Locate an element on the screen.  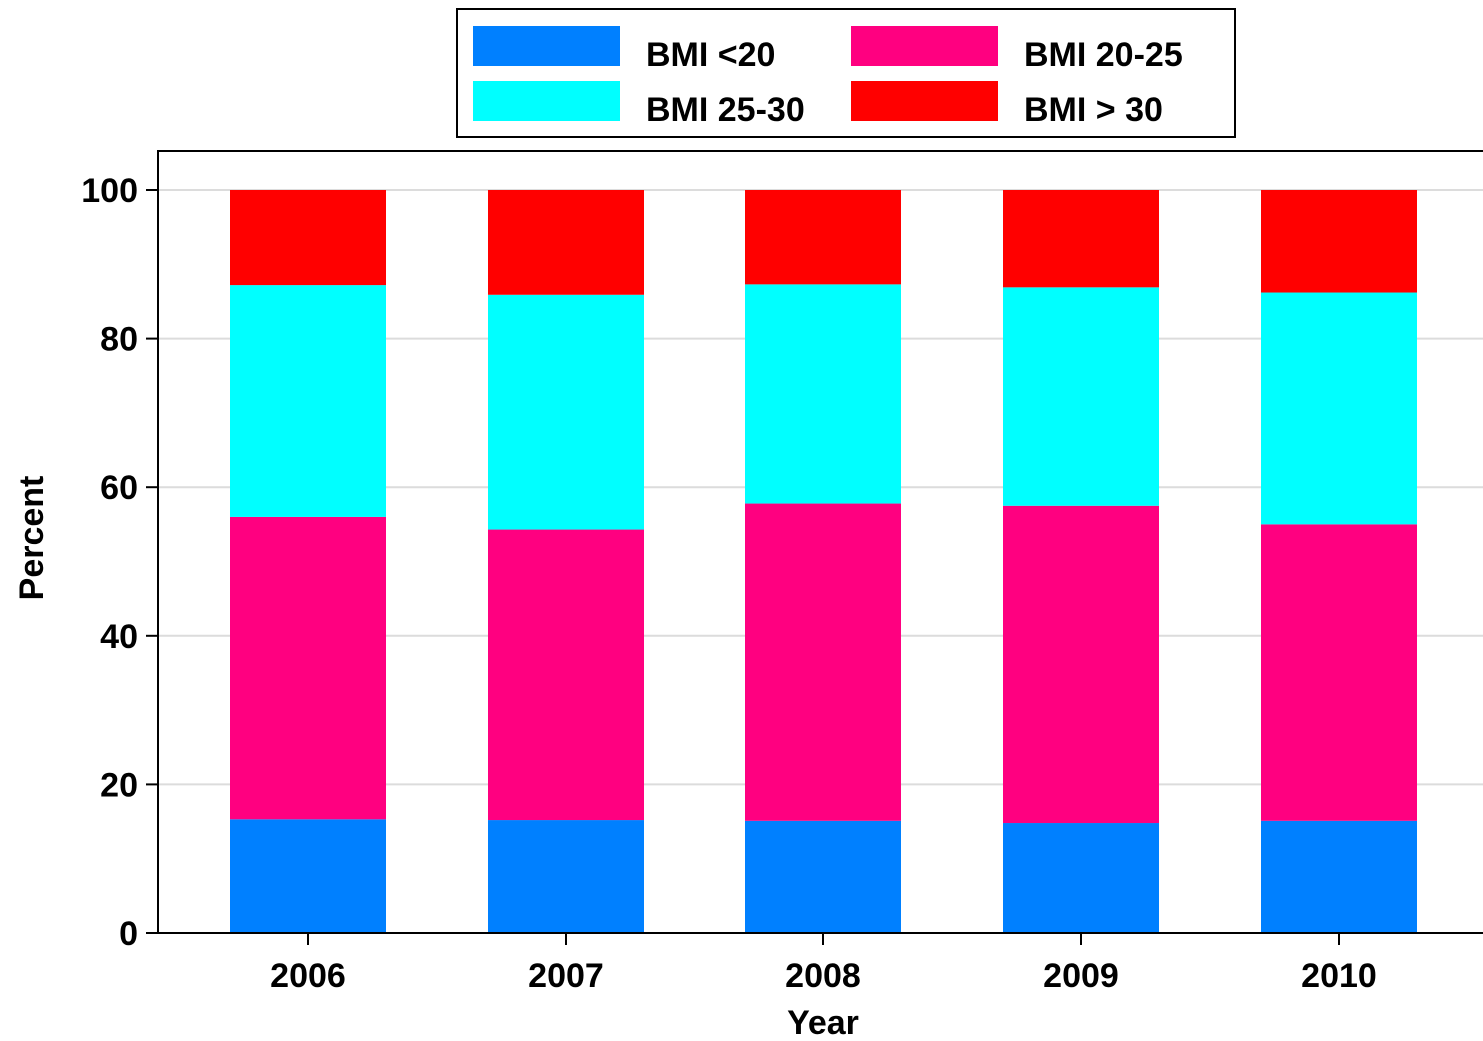
bar-segment-2009-s0 is located at coordinates (1081, 878).